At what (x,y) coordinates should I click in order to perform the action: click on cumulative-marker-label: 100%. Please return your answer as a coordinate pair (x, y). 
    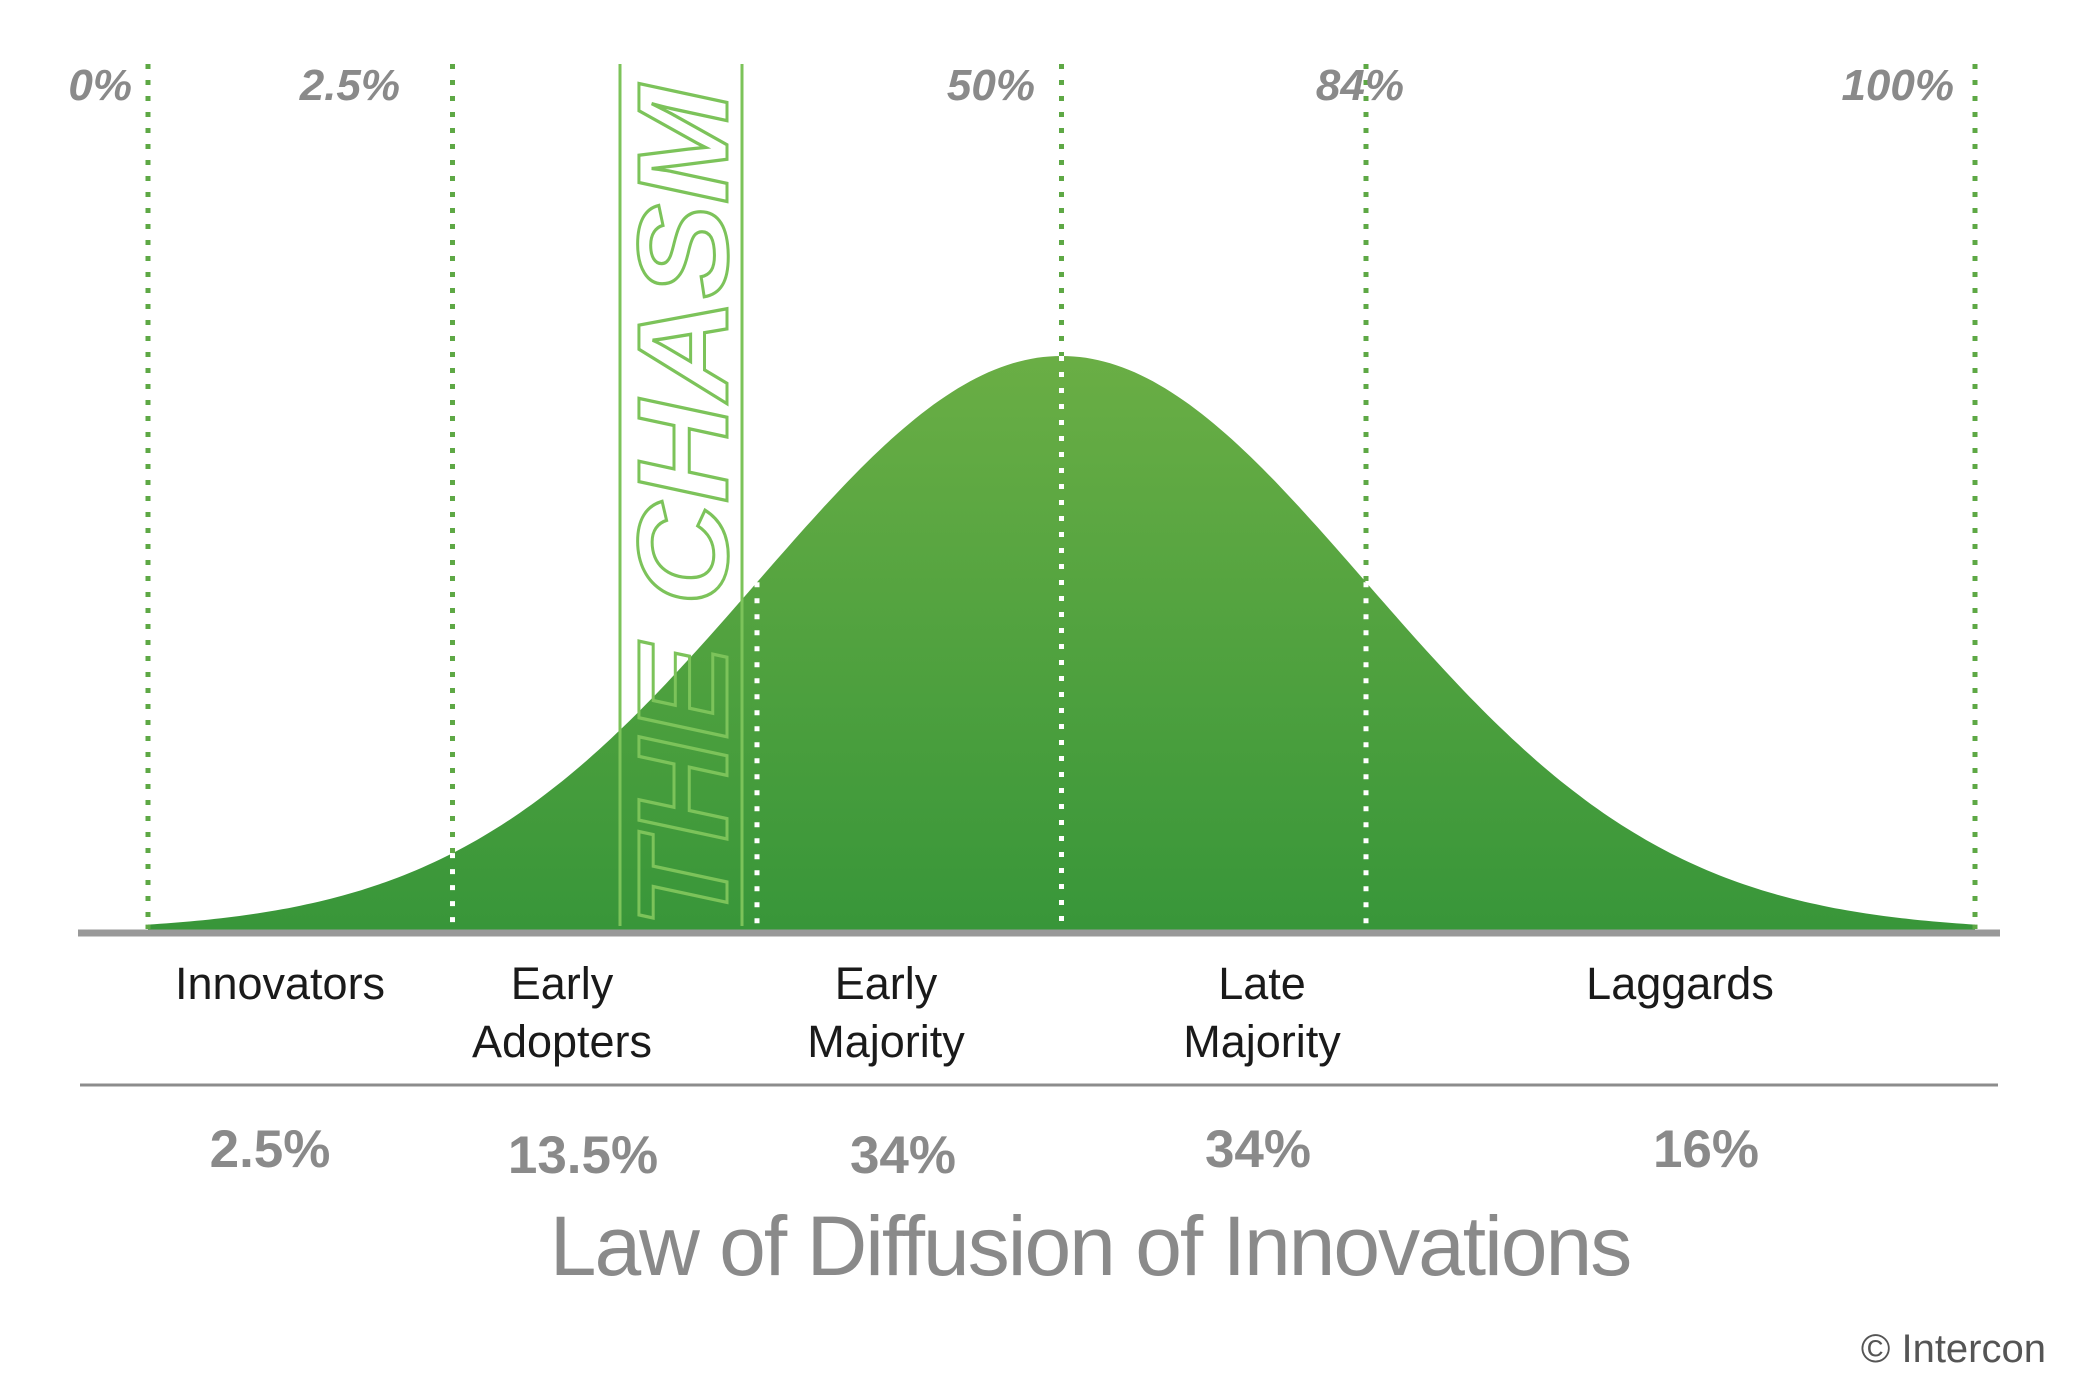
    Looking at the image, I should click on (1897, 85).